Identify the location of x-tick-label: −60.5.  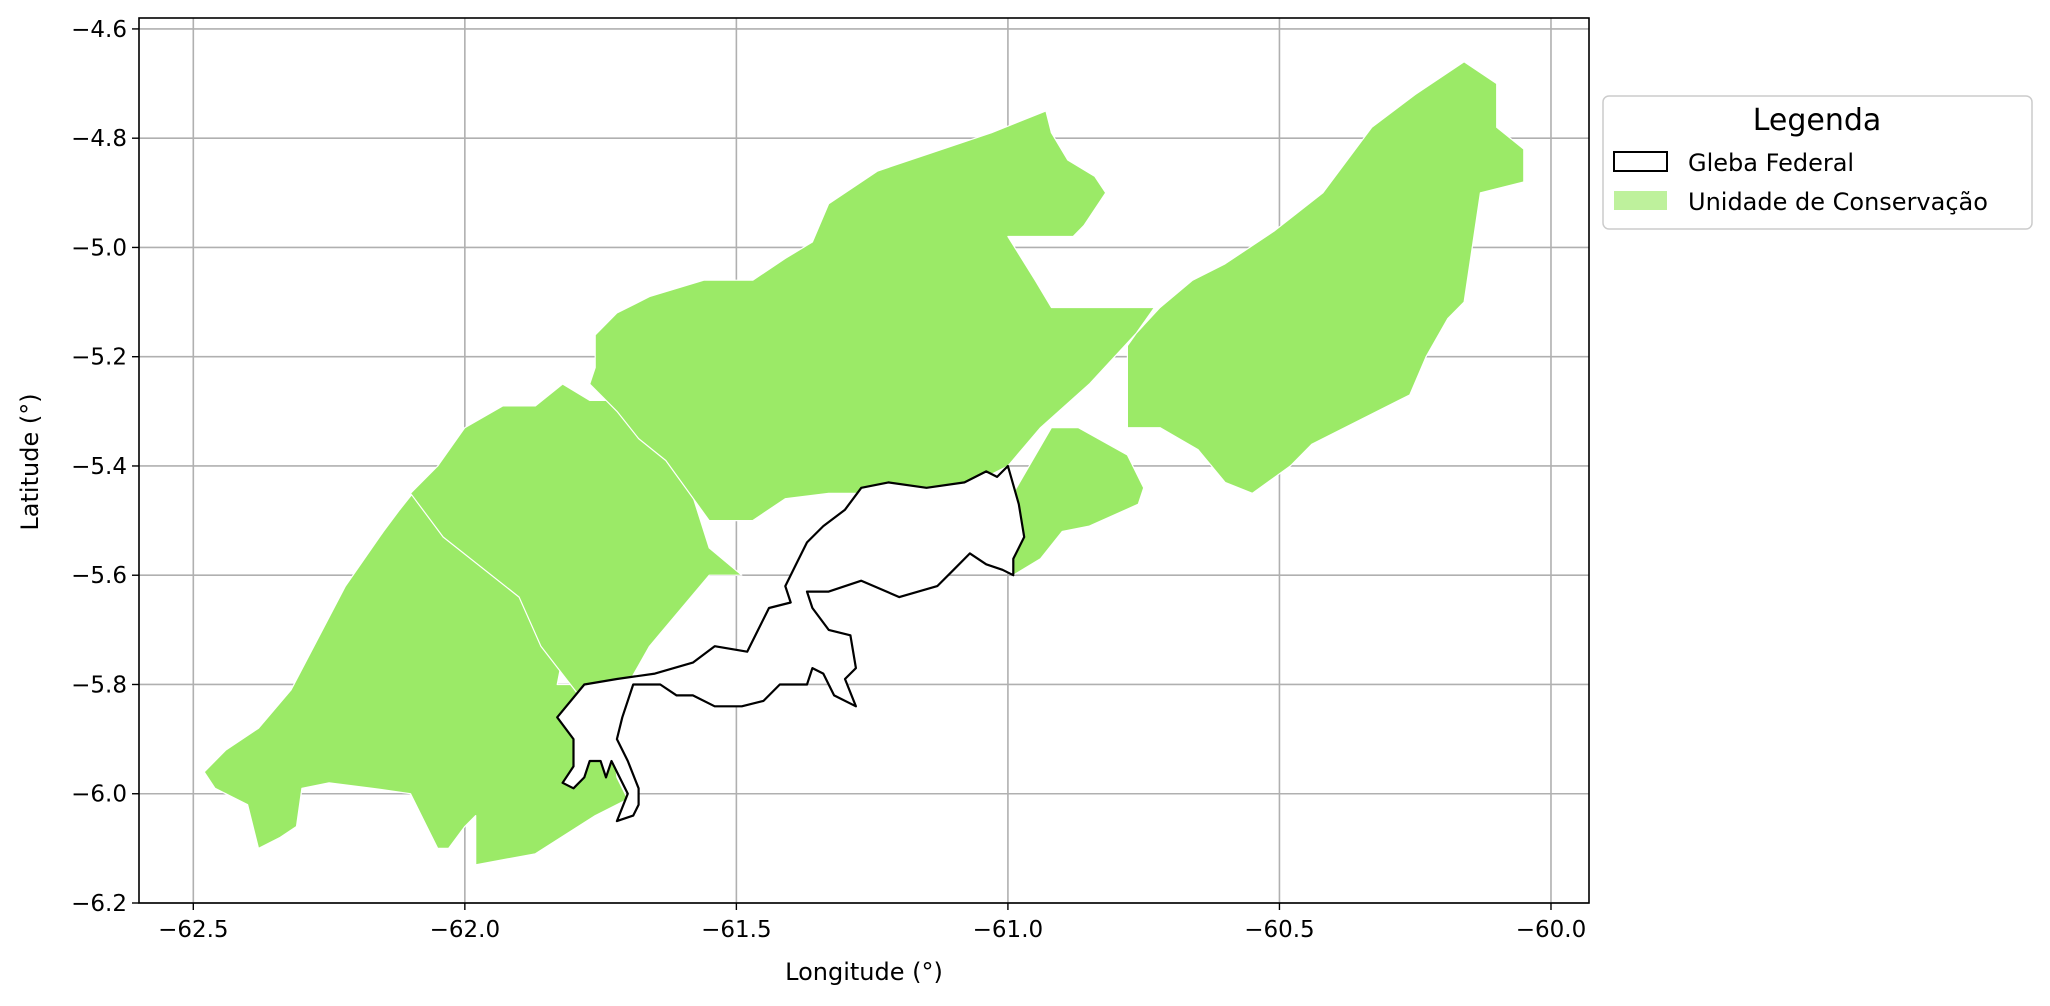
(1279, 930).